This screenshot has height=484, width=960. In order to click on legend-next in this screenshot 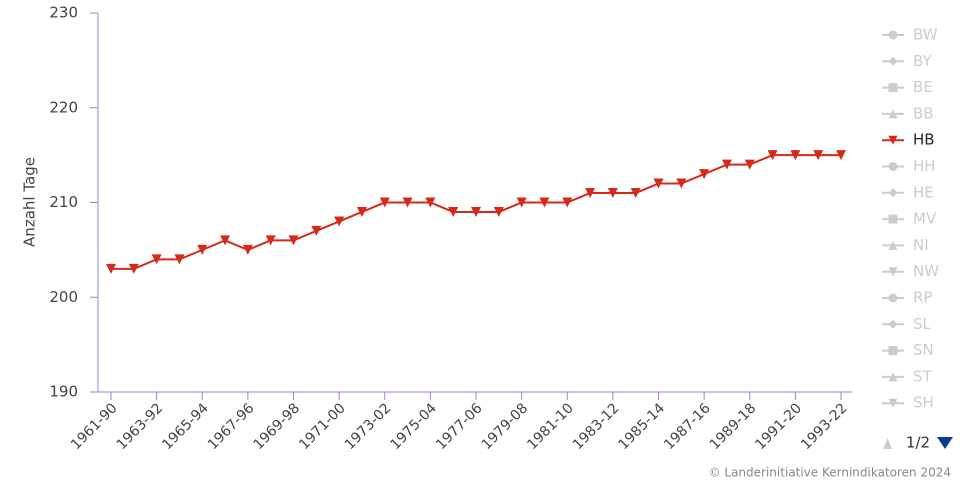, I will do `click(945, 443)`.